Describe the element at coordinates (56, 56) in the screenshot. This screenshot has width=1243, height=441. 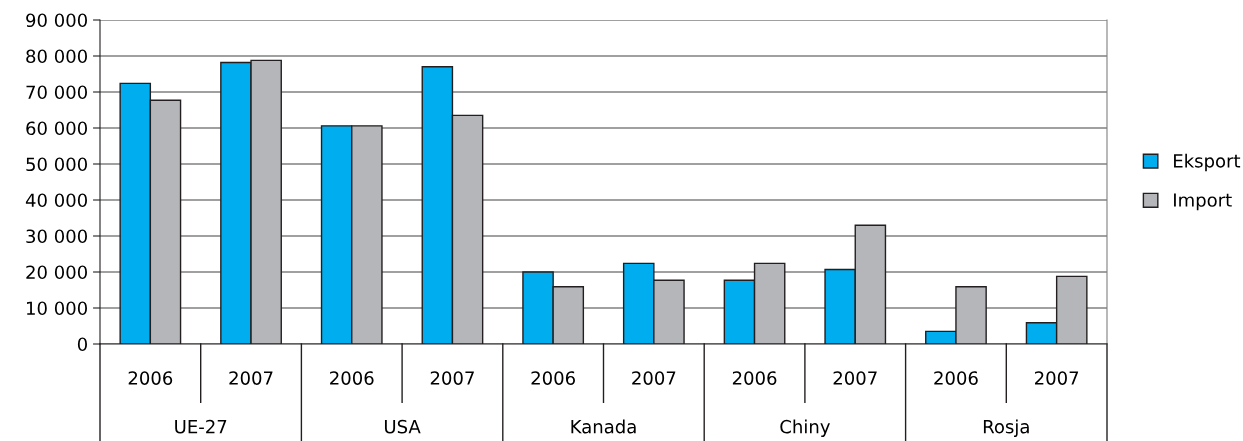
I see `y-tick-label: 80 000` at that location.